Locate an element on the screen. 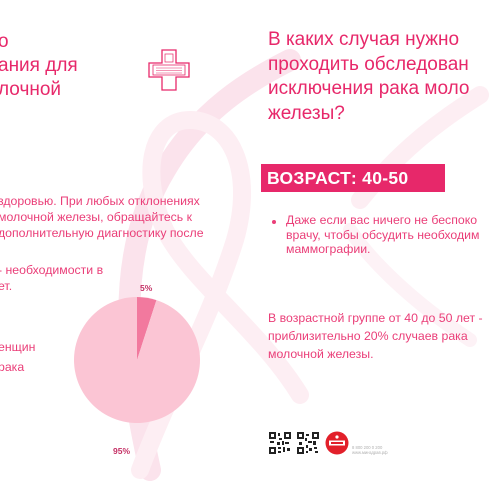 Image resolution: width=497 pixels, height=497 pixels. footer-line: 8 800 200 0 200 is located at coordinates (367, 447).